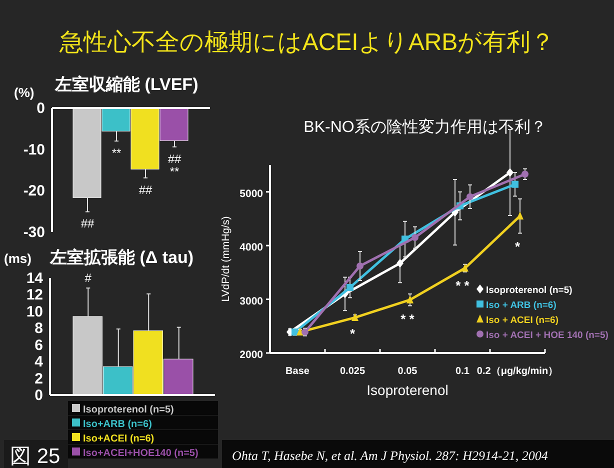 The height and width of the screenshot is (468, 614). I want to click on text: Ohta T, Hasebe N, et al. Am J Physiol. 287: H2914-21, 2004, so click(390, 455).